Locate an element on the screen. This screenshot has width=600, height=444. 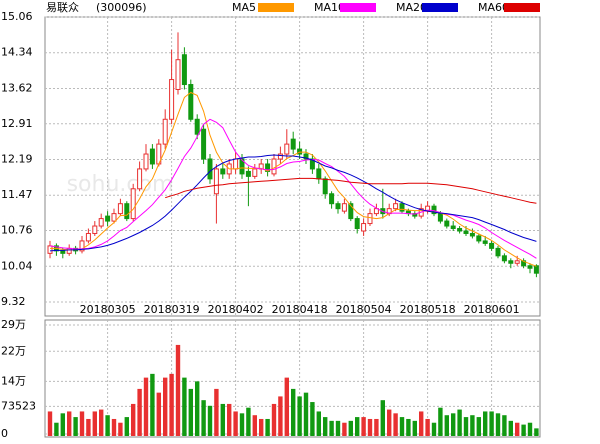
y-tick-label: 10.04 is located at coordinates (17, 265).